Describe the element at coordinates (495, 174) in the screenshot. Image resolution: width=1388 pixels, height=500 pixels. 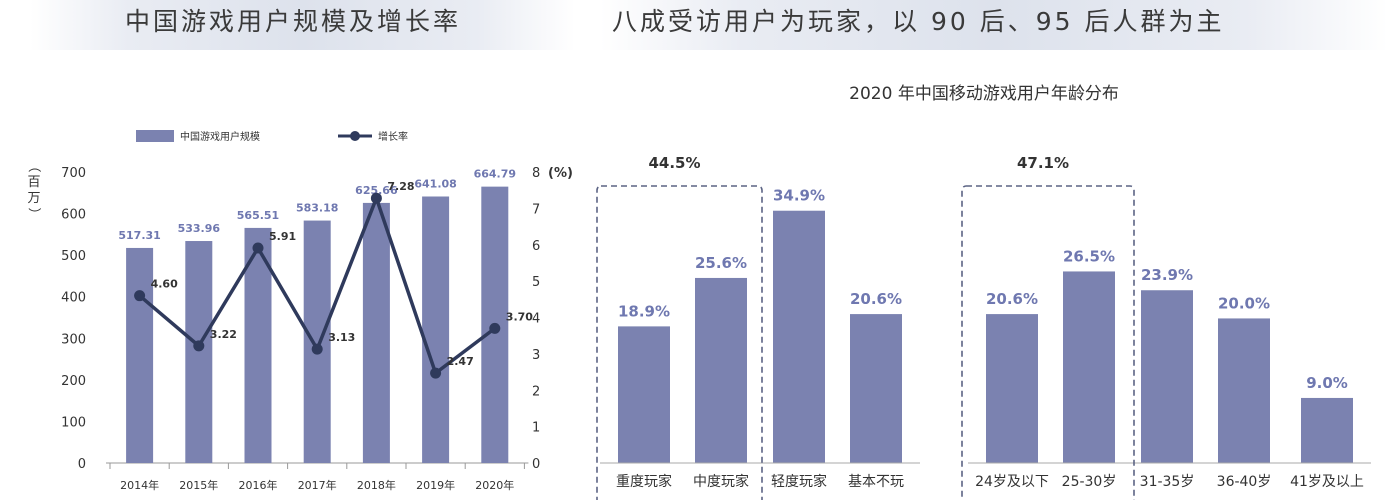
I see `user-scale-bar-label: 664.79` at that location.